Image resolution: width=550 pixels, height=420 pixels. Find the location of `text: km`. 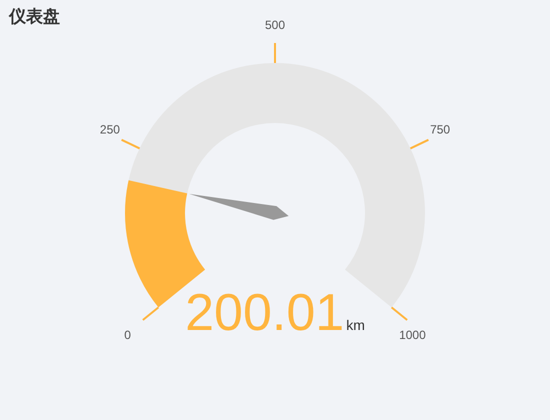

text: km is located at coordinates (355, 325).